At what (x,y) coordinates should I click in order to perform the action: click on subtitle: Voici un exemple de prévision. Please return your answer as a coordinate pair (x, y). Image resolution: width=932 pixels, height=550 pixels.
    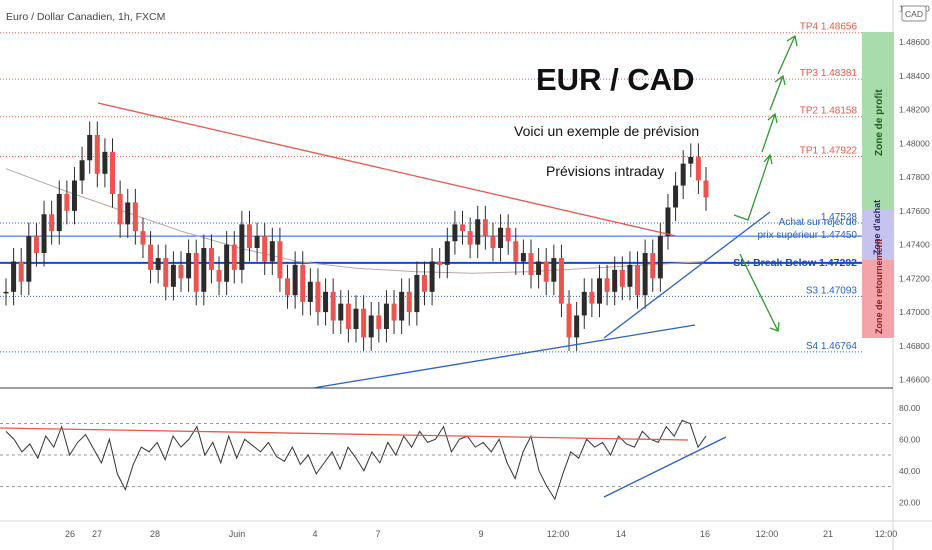
    Looking at the image, I should click on (606, 131).